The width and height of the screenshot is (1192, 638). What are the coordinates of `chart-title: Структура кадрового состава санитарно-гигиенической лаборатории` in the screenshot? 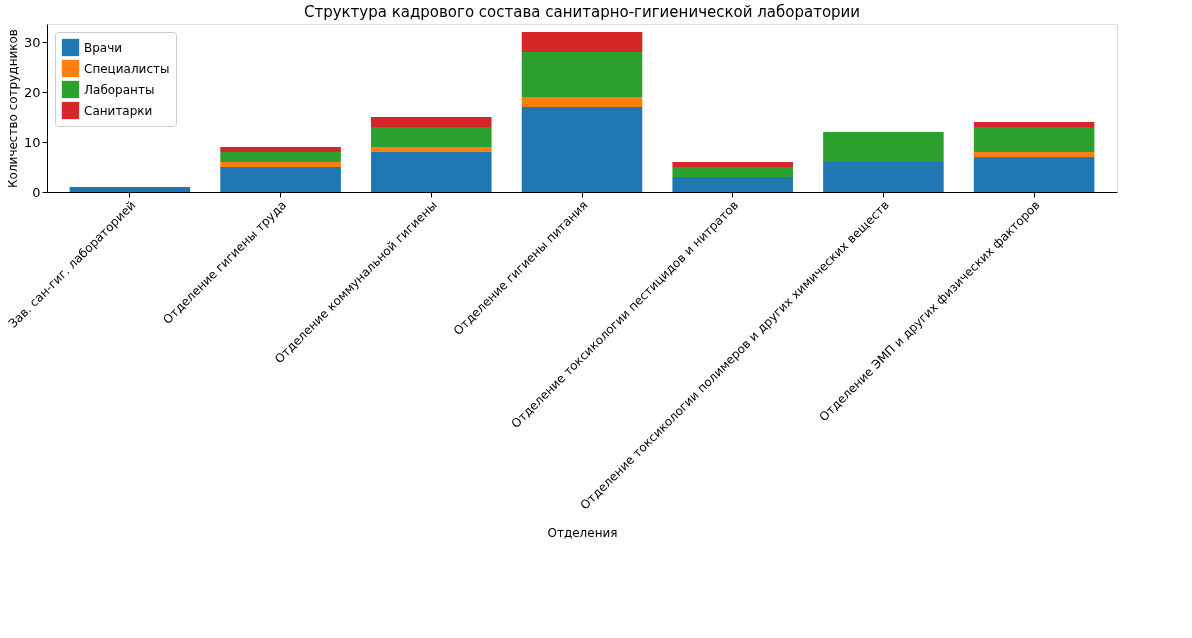 It's located at (582, 12).